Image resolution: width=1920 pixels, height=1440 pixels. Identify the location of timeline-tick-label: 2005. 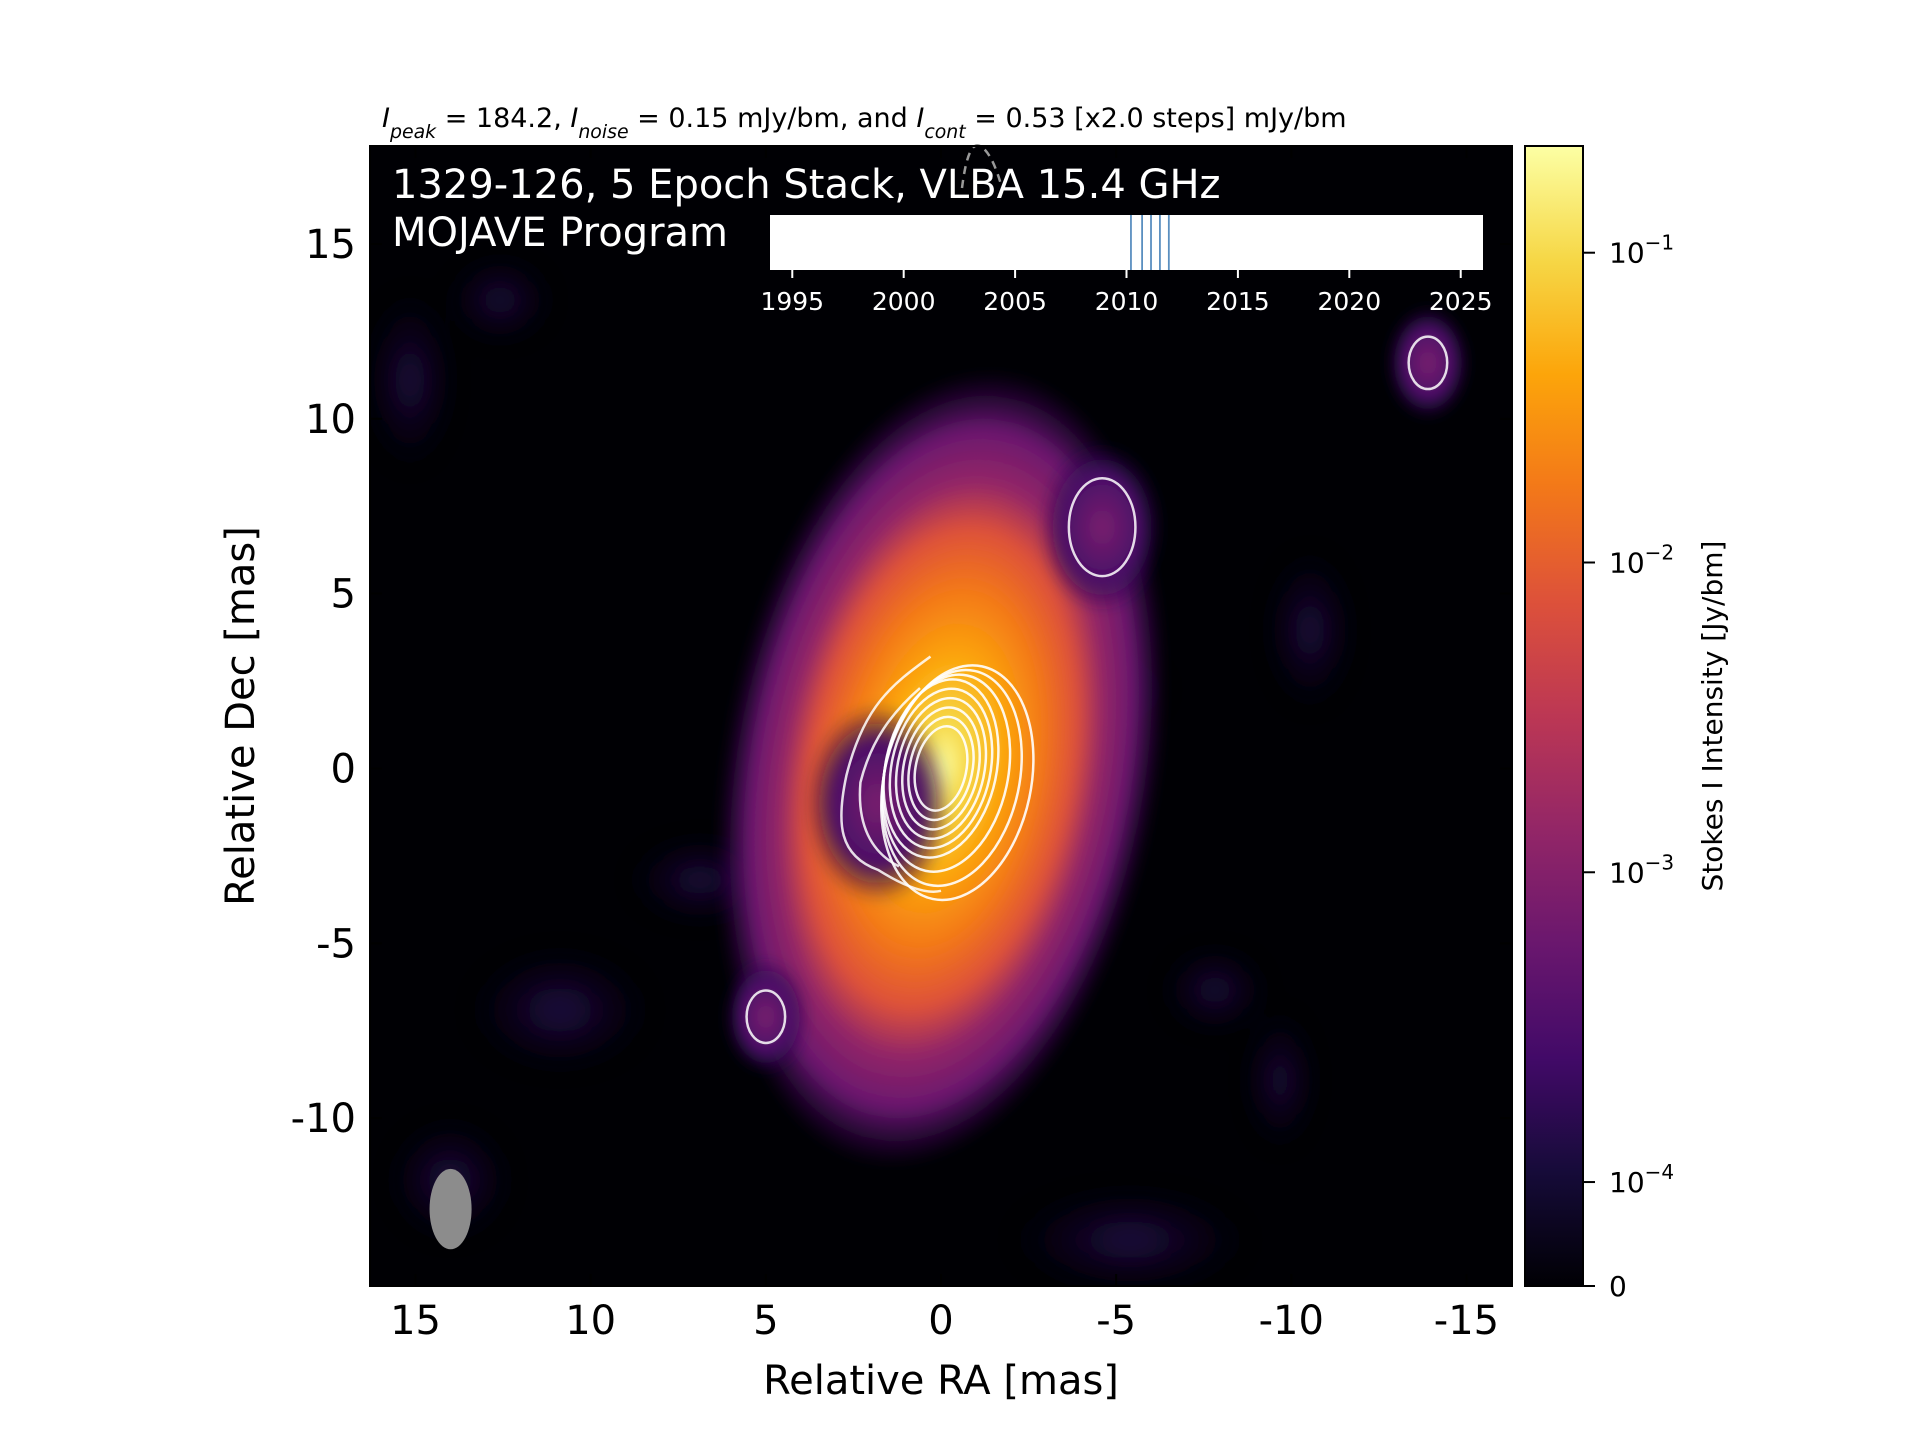
(1015, 301).